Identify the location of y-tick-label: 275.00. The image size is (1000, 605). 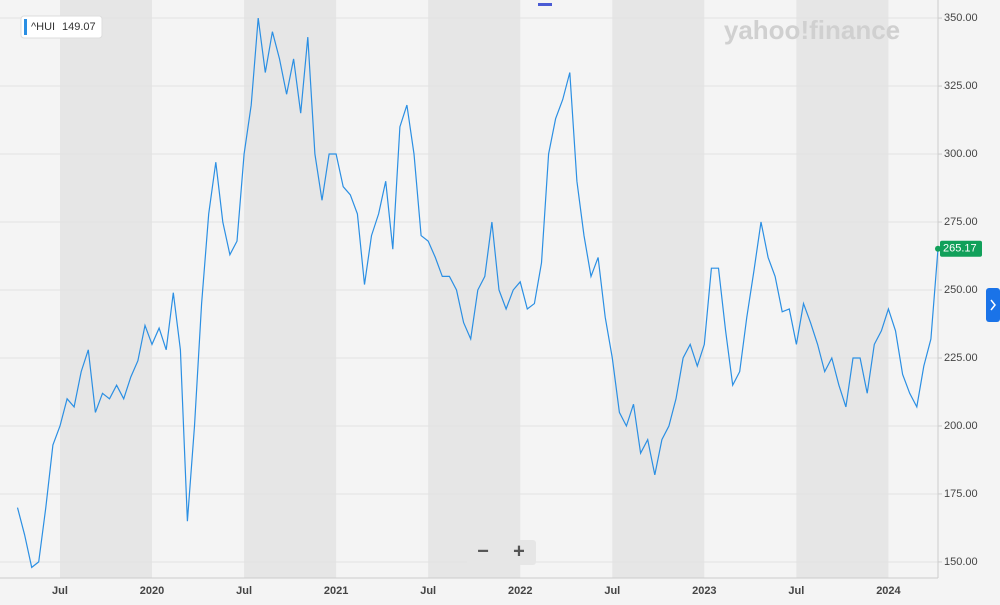
(961, 222).